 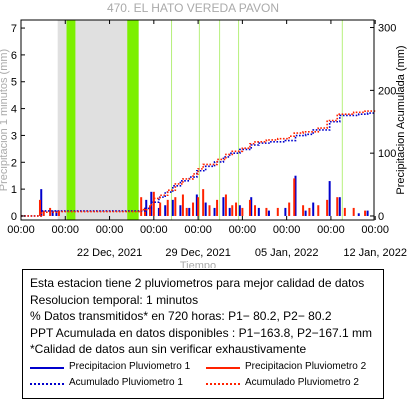 I want to click on left-axis: 0 1 2 3 4 5 6 7, so click(x=18, y=123).